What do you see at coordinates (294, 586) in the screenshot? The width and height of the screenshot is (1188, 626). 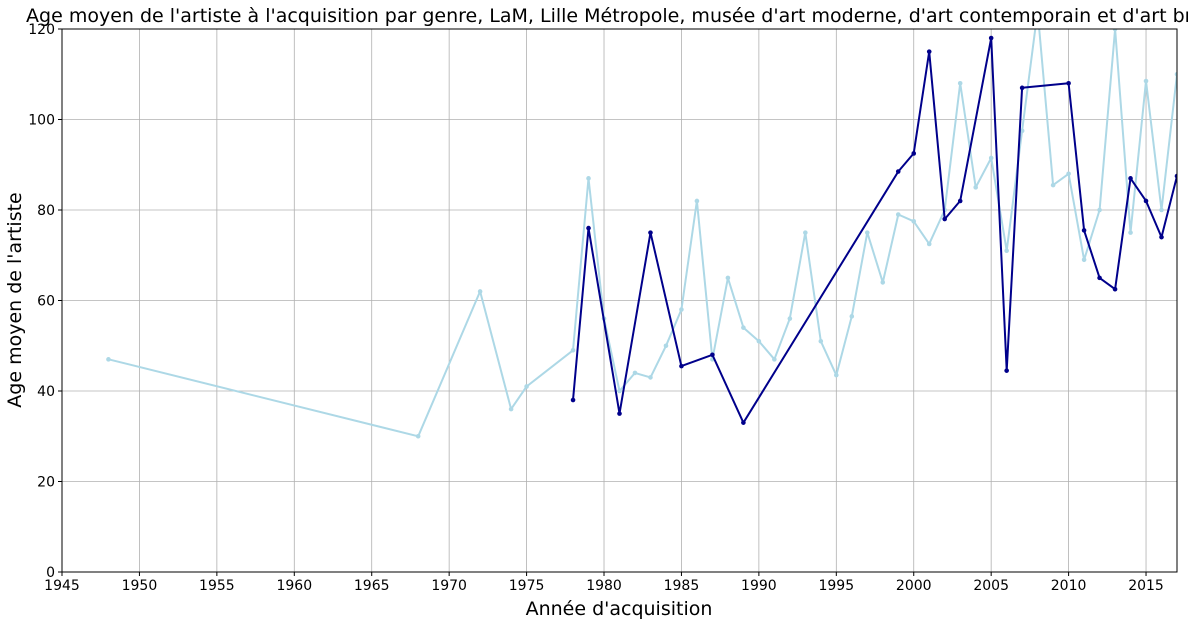 I see `x-tick-label: 1960` at bounding box center [294, 586].